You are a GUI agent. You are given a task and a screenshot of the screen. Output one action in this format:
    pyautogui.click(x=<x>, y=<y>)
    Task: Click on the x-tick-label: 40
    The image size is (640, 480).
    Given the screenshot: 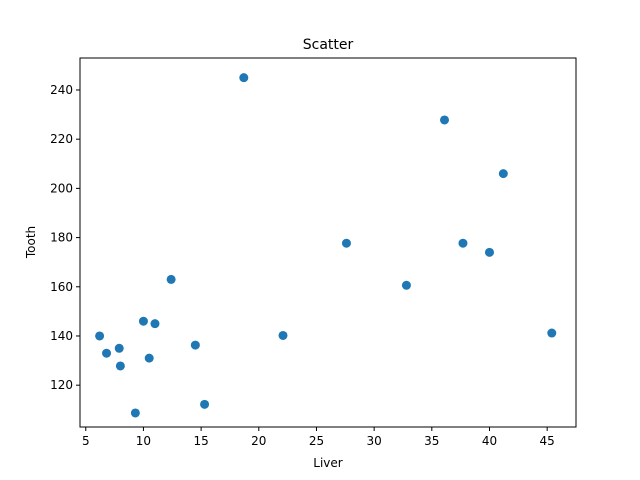 What is the action you would take?
    pyautogui.click(x=489, y=441)
    